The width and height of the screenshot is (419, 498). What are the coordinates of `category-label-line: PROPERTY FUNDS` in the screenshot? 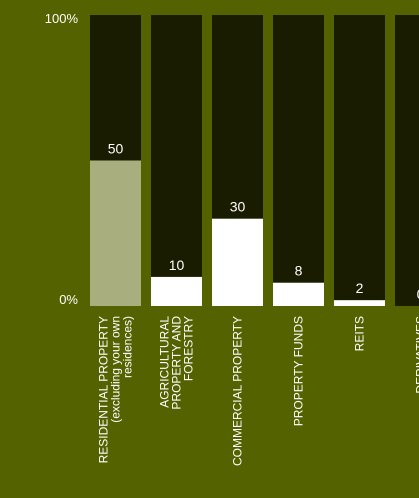 It's located at (299, 371).